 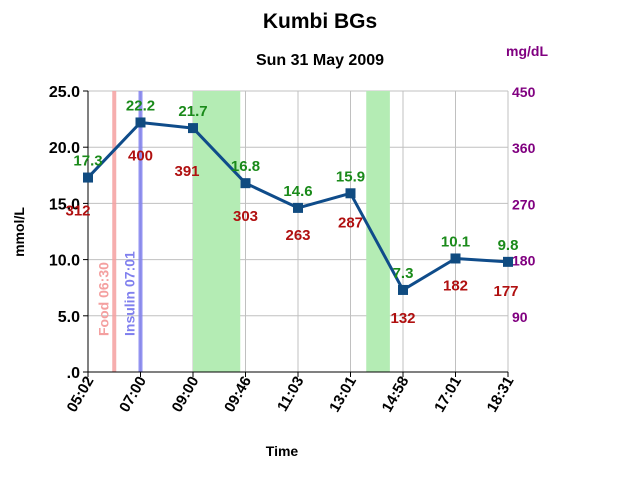 I want to click on x-axis-label: Time, so click(x=282, y=451).